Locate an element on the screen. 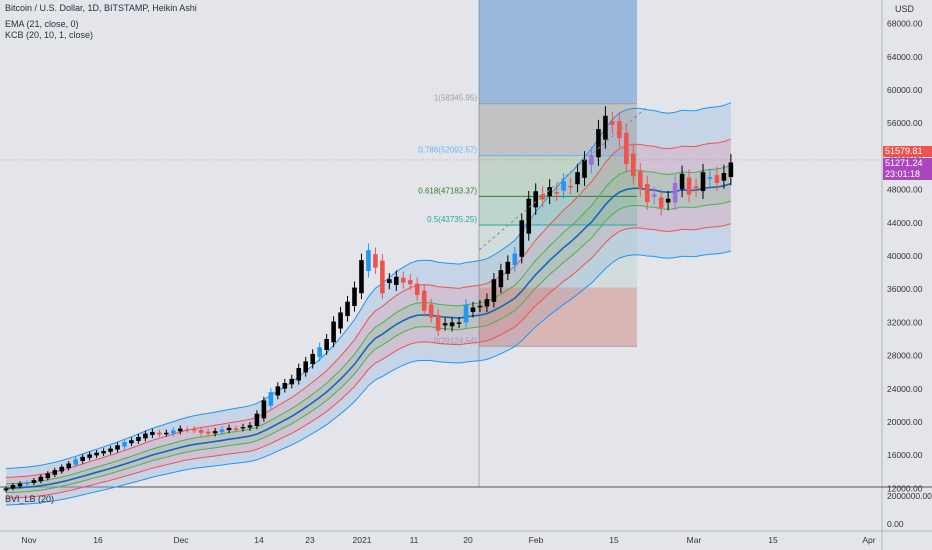  time-tick-label: 16 is located at coordinates (98, 540).